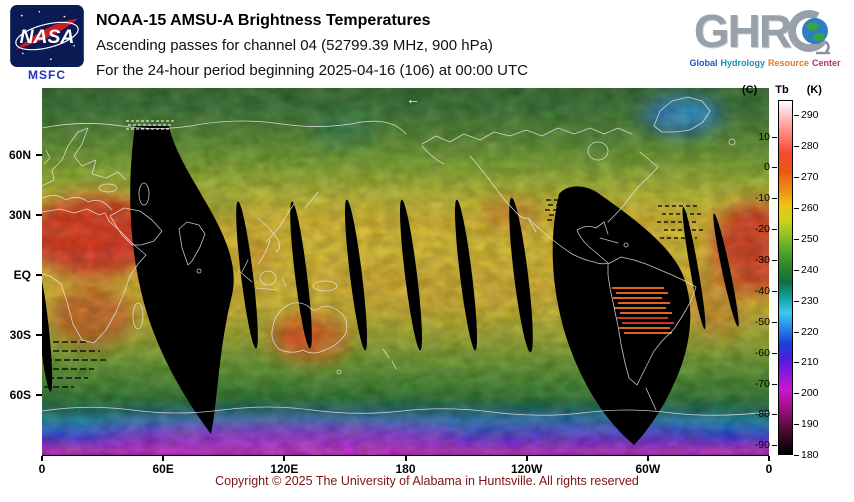 This screenshot has height=502, width=854. I want to click on lon-axis: 0 60E 120E 180 120W 60W 0, so click(405, 467).